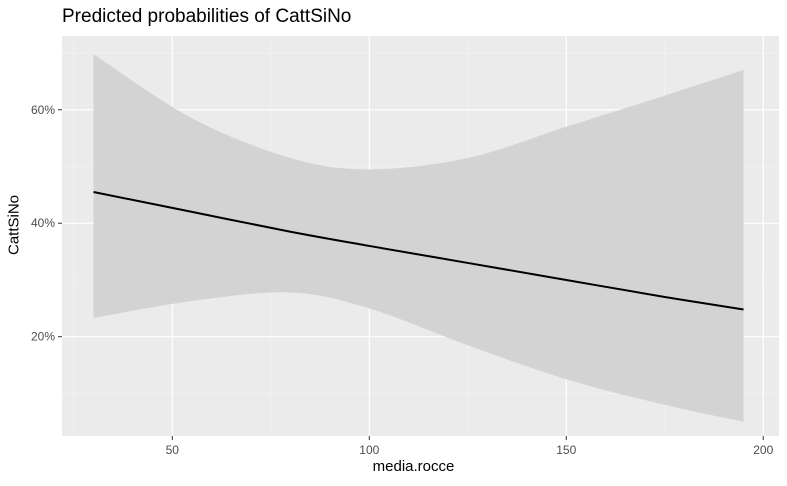 This screenshot has width=787, height=486. Describe the element at coordinates (43, 223) in the screenshot. I see `y-tick-label: 40%` at that location.